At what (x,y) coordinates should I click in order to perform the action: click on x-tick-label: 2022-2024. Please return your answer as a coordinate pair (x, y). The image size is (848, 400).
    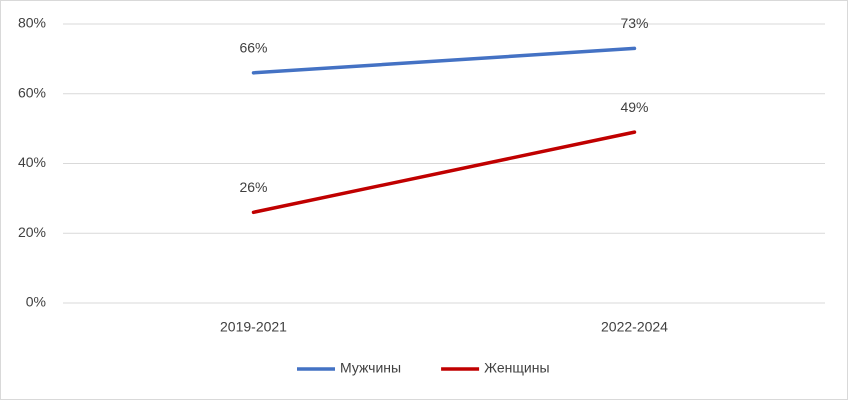
    Looking at the image, I should click on (634, 327).